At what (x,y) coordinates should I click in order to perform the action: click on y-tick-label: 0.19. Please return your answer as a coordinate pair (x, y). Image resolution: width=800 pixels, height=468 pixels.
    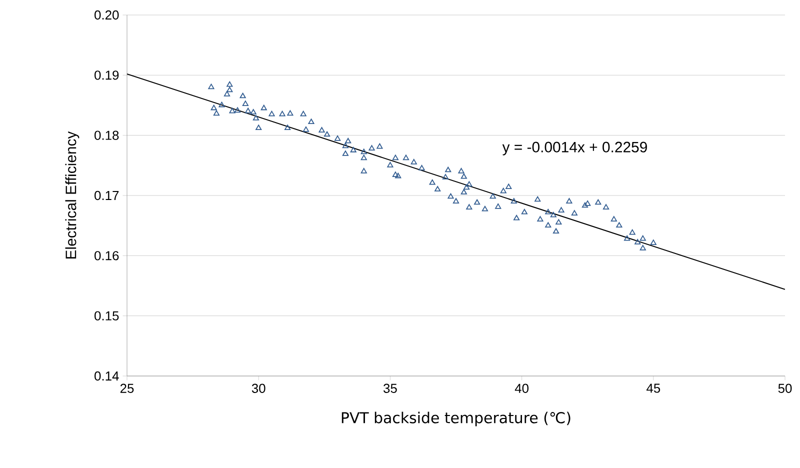
    Looking at the image, I should click on (106, 75).